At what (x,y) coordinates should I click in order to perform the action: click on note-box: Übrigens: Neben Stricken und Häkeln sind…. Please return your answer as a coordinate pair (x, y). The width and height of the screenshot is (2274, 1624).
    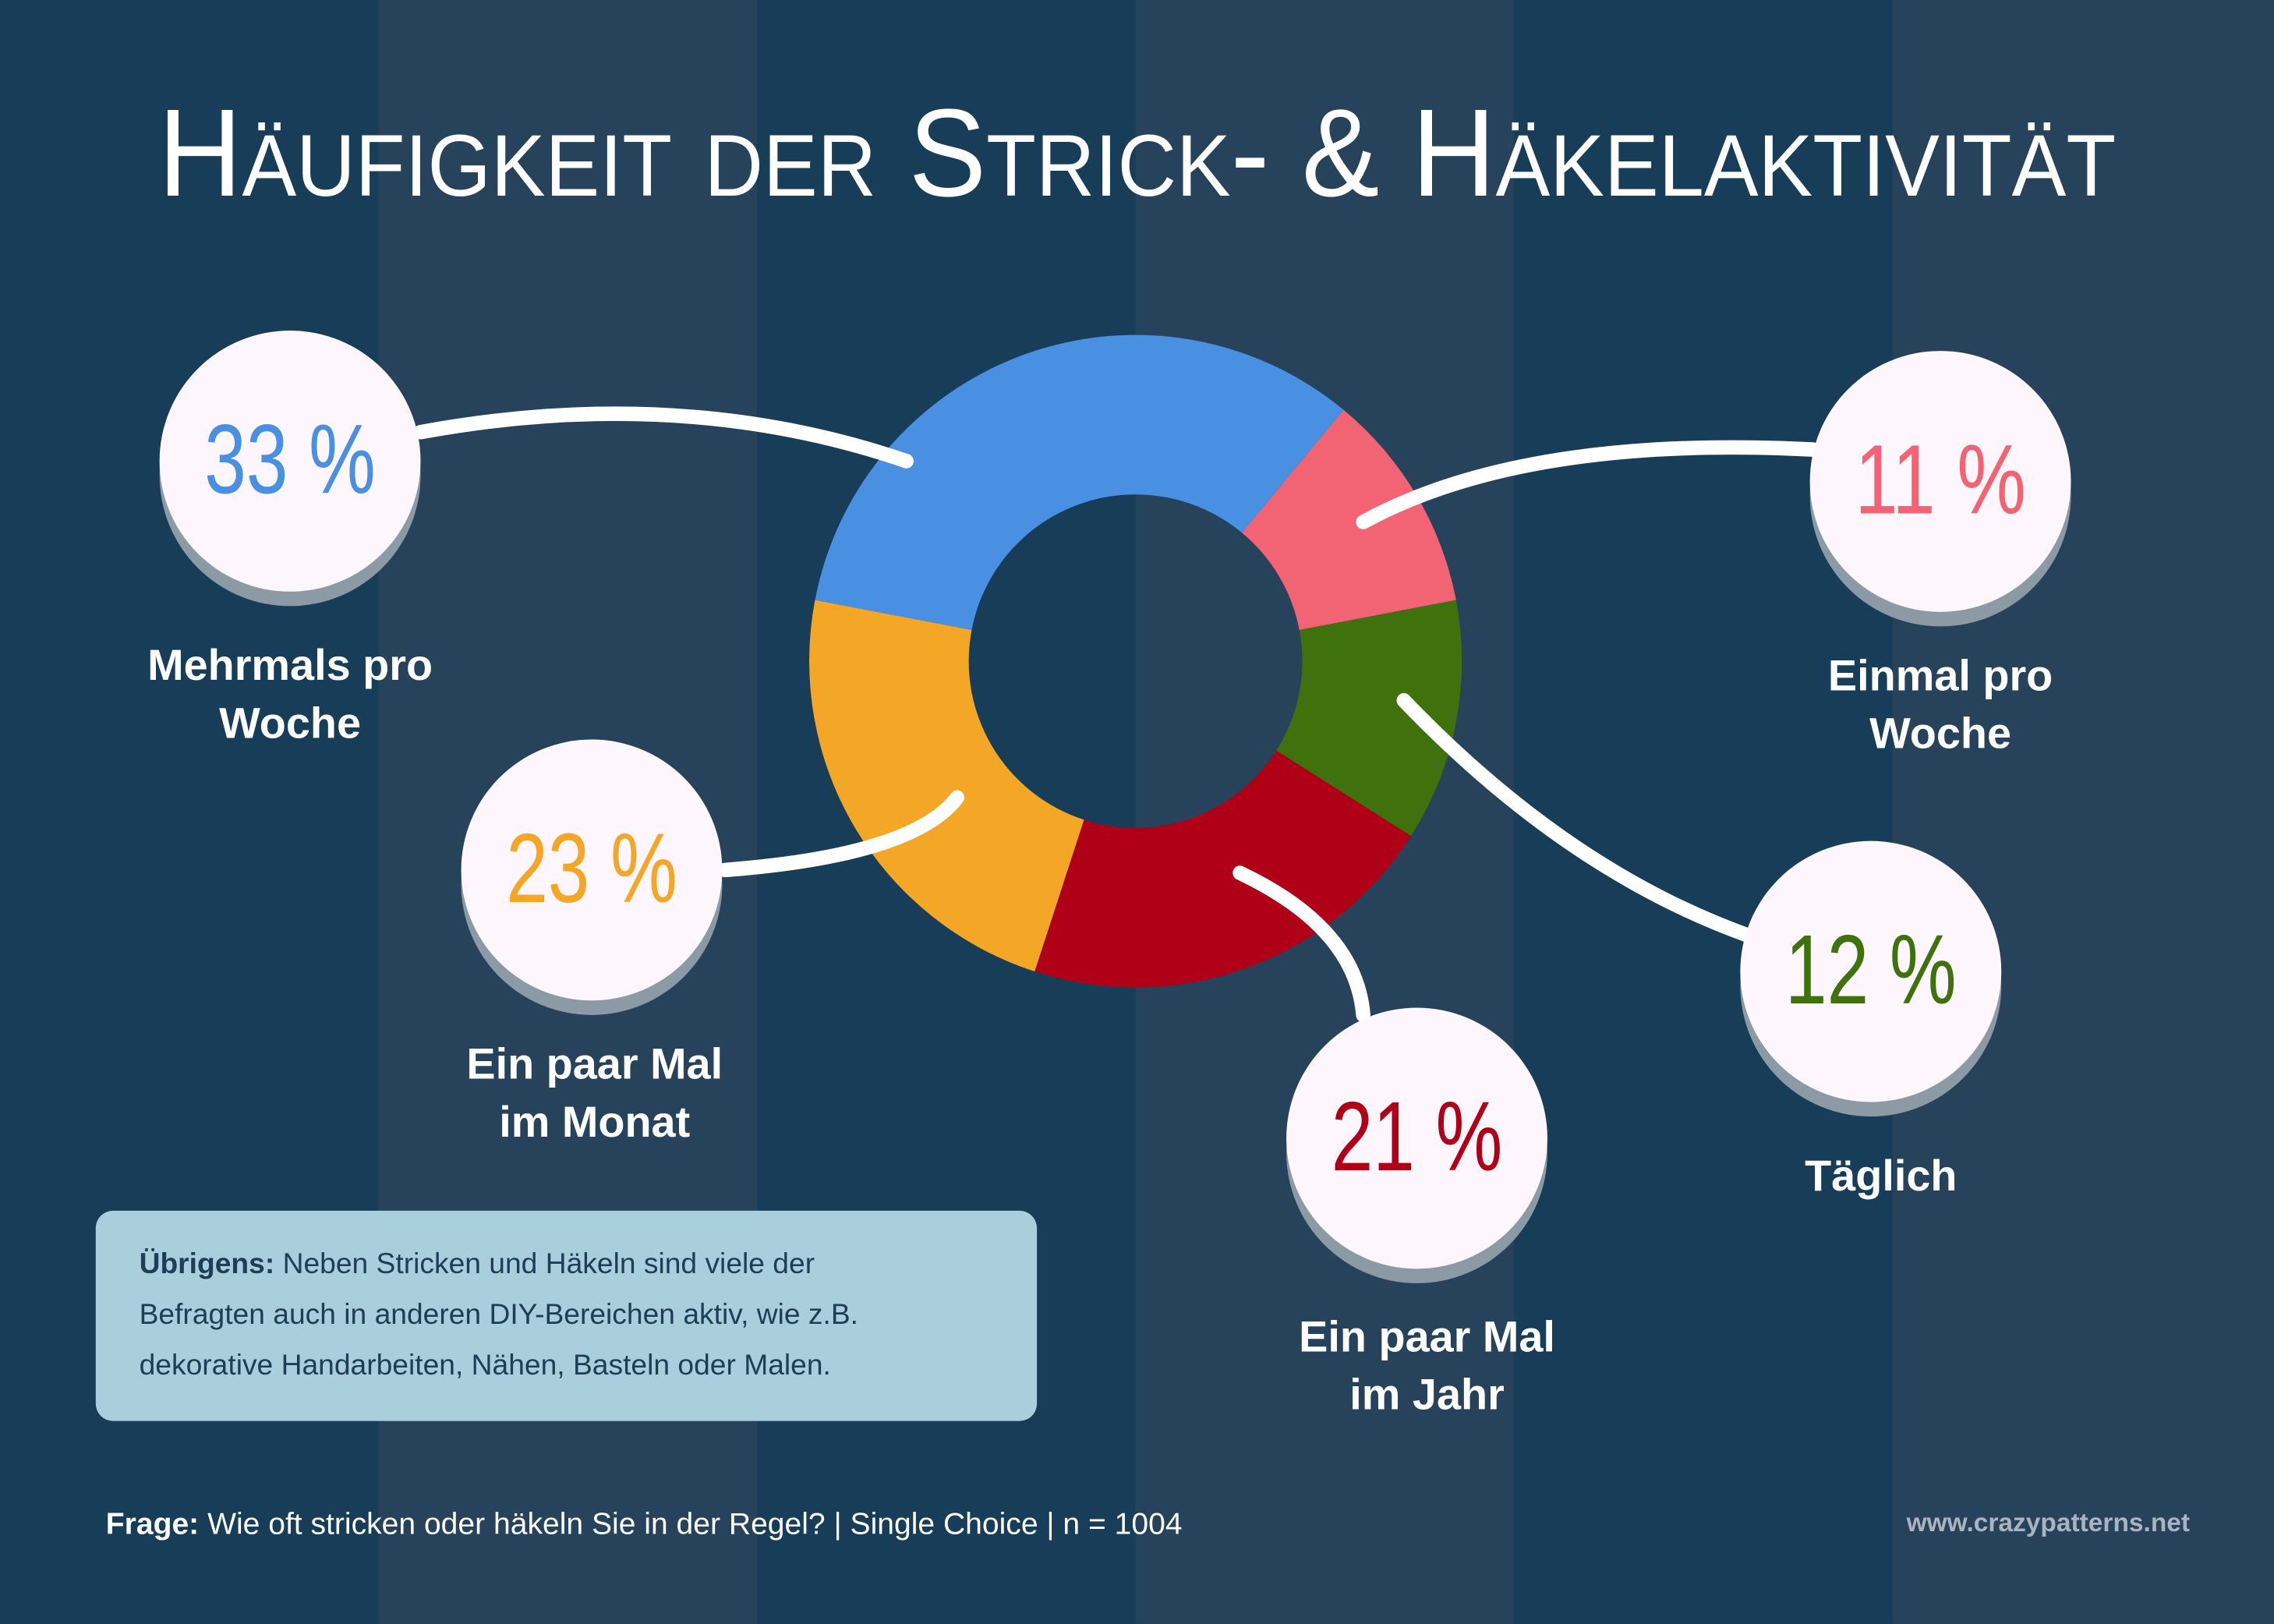
    Looking at the image, I should click on (566, 1315).